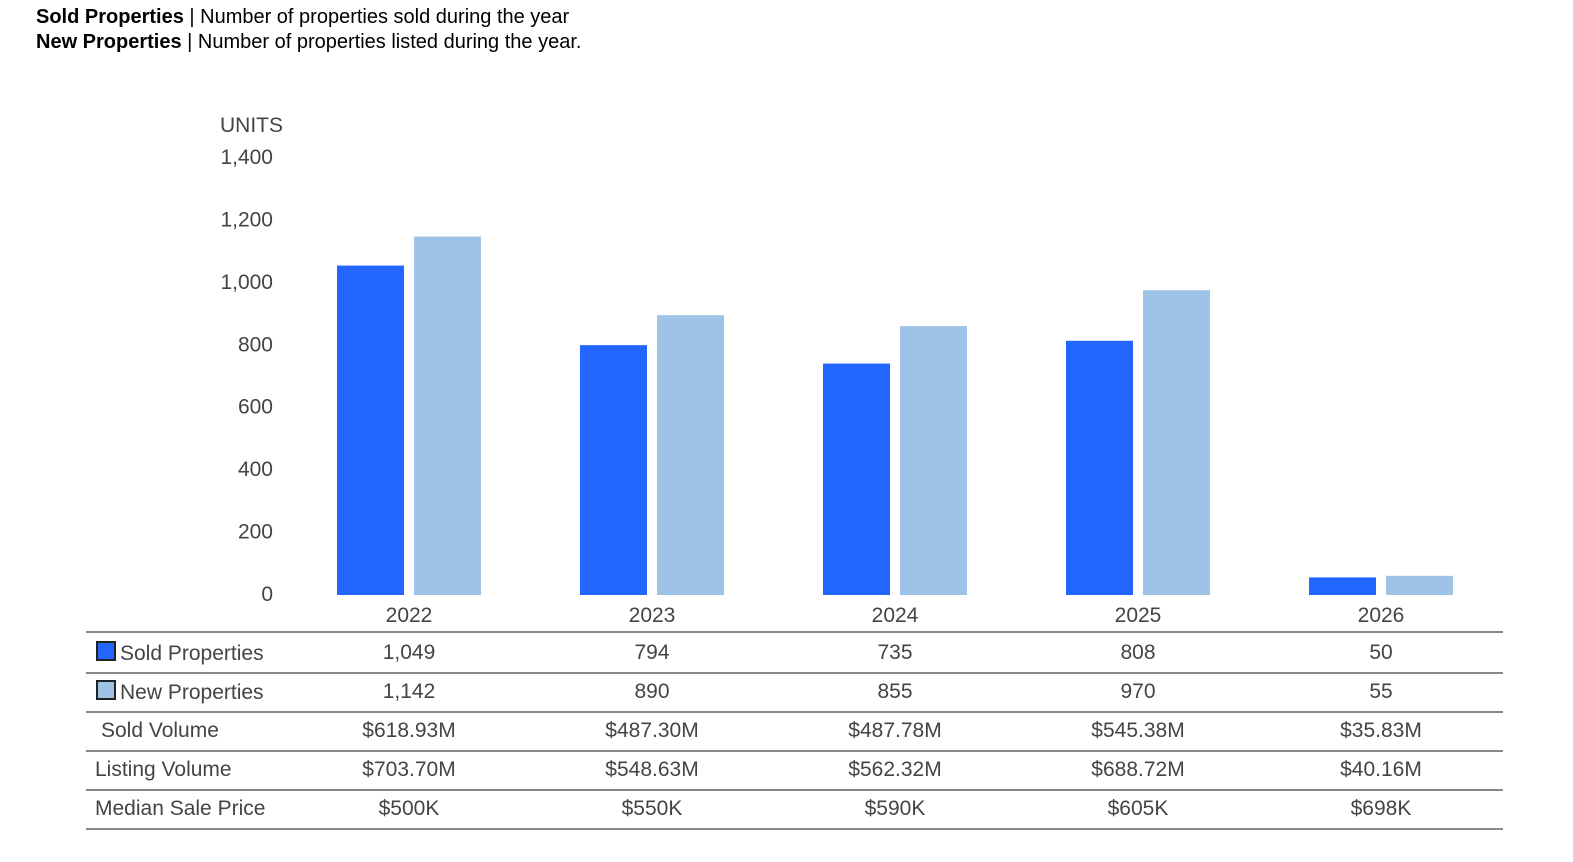 This screenshot has width=1573, height=862. I want to click on cell-value: $698K, so click(1381, 808).